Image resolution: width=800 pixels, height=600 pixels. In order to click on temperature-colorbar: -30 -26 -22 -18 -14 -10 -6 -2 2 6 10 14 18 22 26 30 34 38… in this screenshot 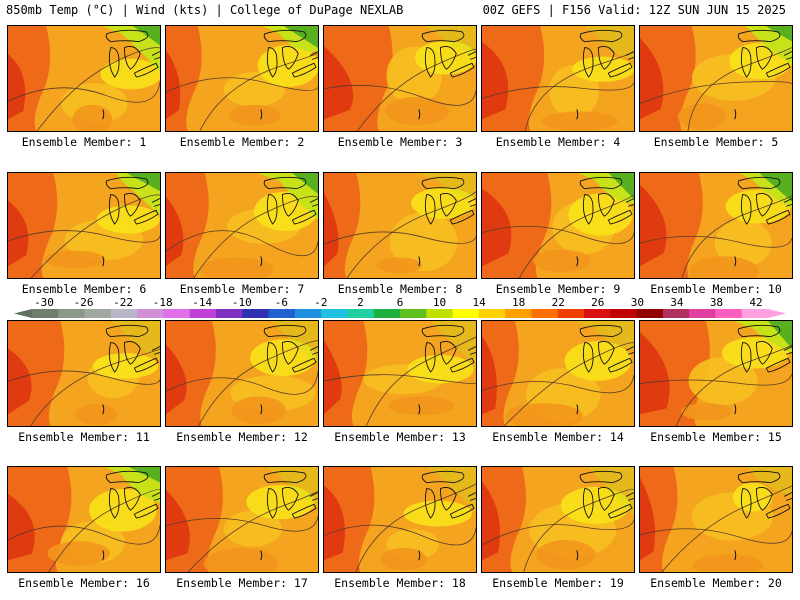, I will do `click(400, 309)`.